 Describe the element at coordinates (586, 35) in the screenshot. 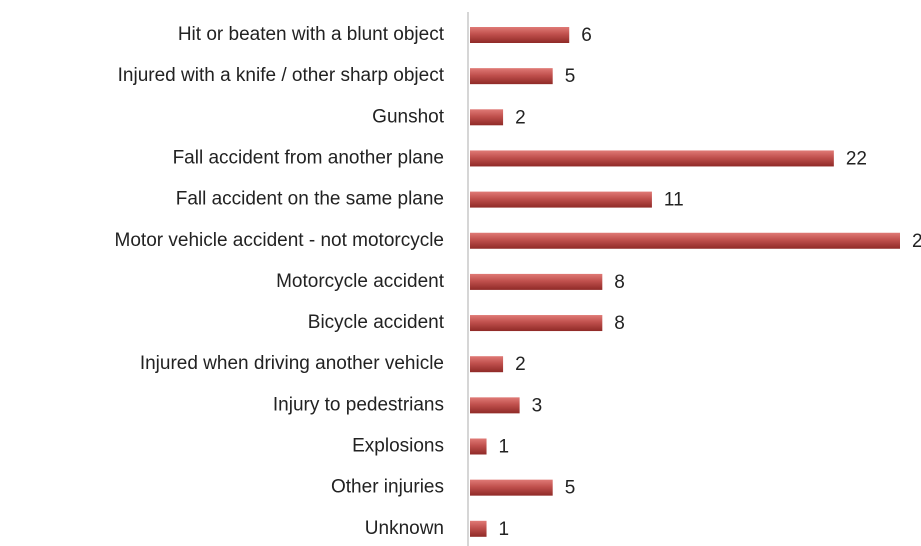

I see `value-label: 6` at that location.